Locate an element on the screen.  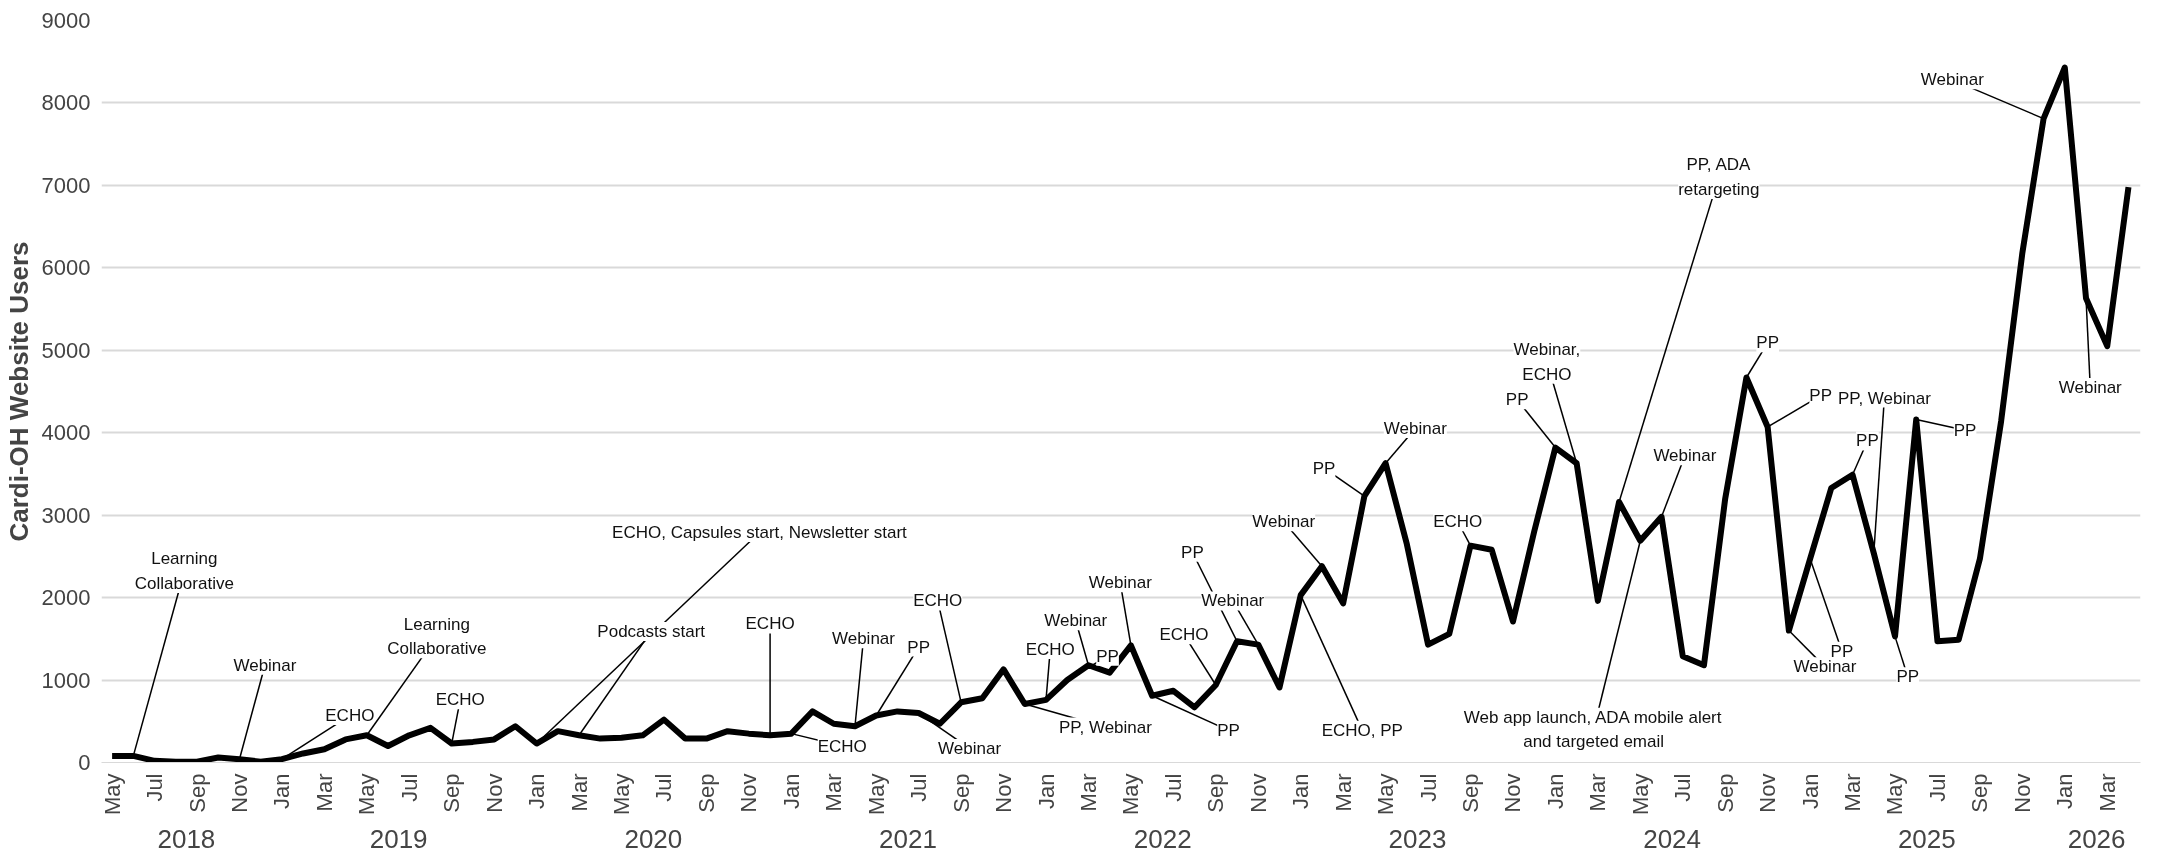
annotation: ECHO, Capsules start, Newsletter start is located at coordinates (760, 532).